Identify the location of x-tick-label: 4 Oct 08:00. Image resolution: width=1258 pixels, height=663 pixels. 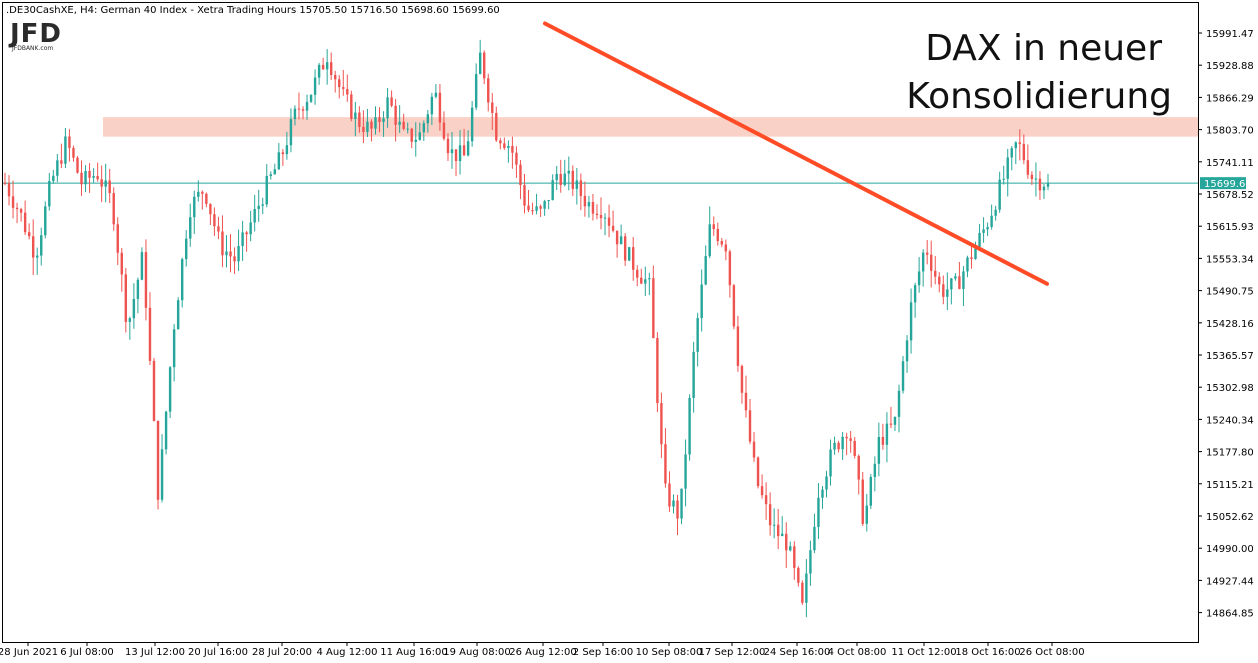
(857, 652).